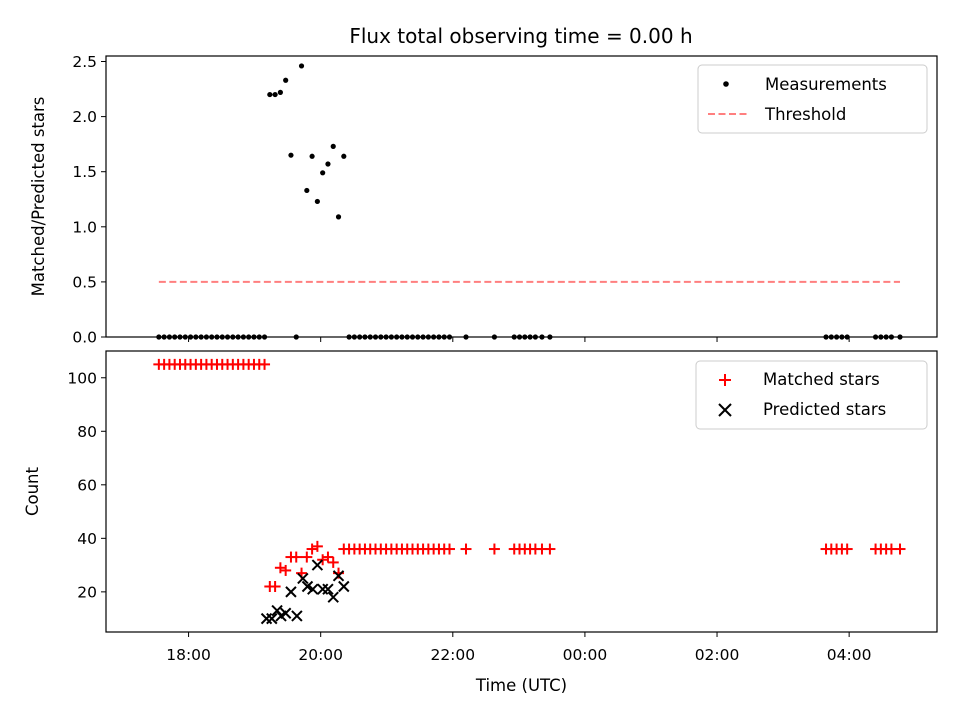  I want to click on flux-ratio-legend: Measurements Threshold, so click(812, 99).